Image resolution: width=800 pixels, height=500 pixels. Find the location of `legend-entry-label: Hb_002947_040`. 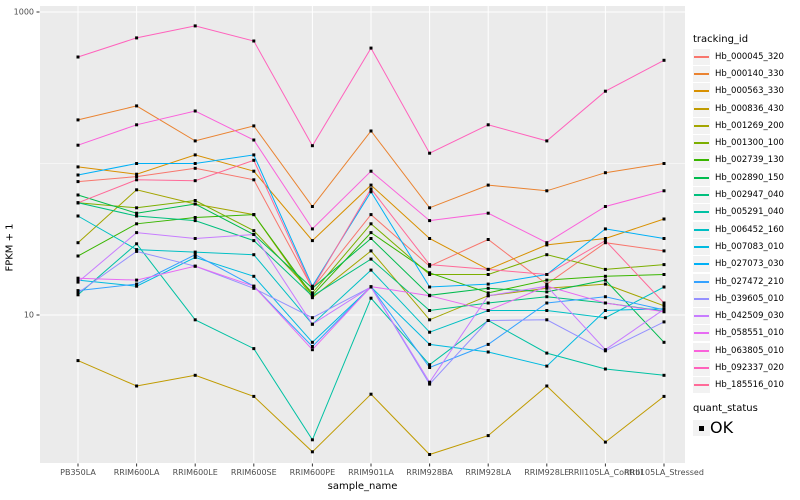

legend-entry-label: Hb_002947_040 is located at coordinates (749, 195).